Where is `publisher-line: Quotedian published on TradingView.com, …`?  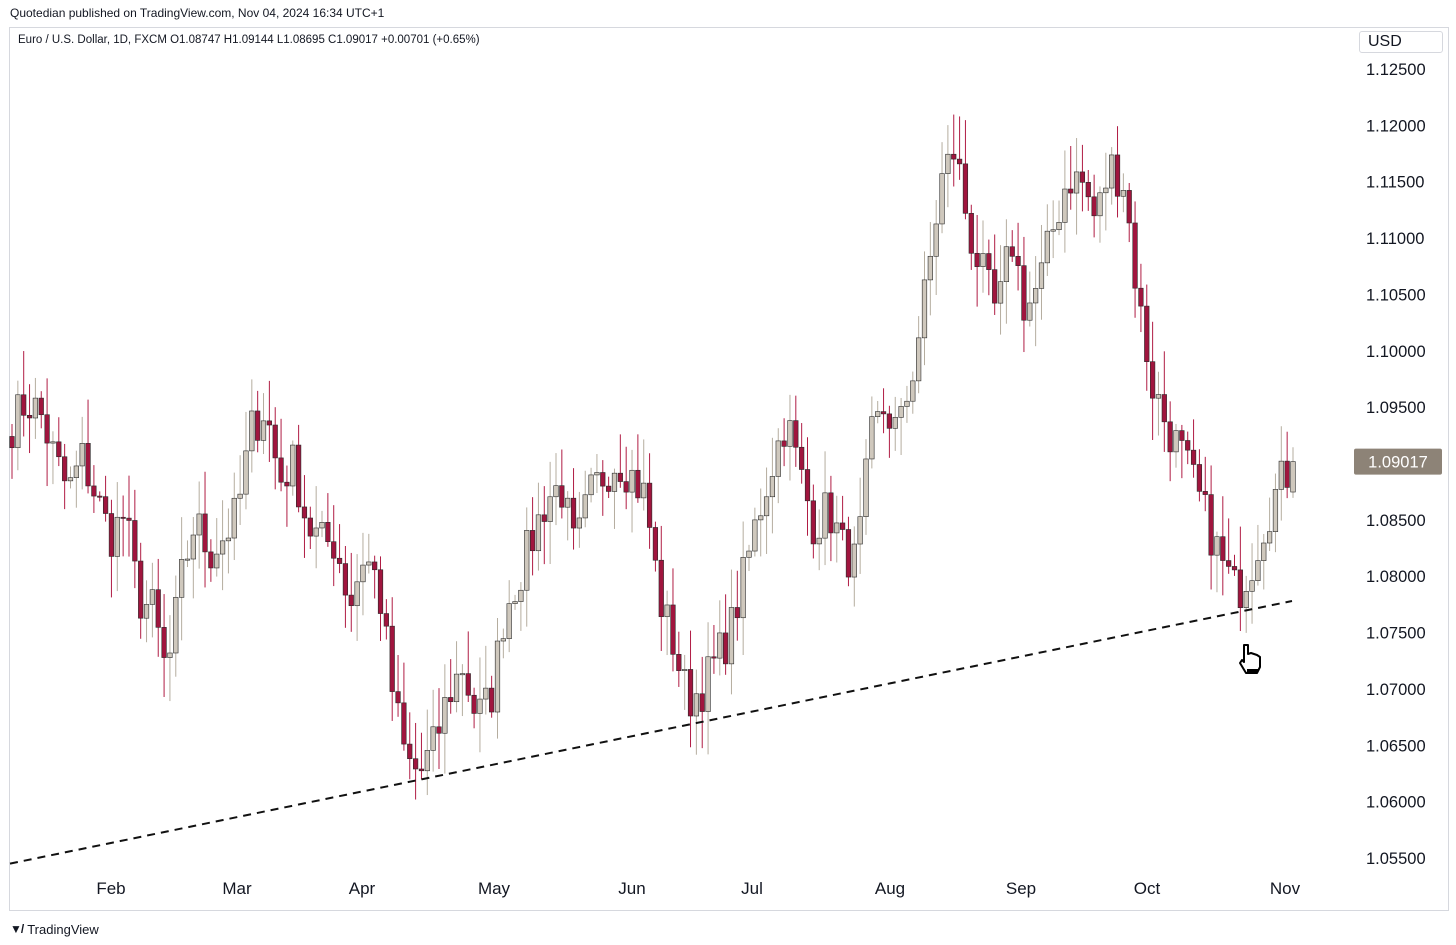 publisher-line: Quotedian published on TradingView.com, … is located at coordinates (197, 13).